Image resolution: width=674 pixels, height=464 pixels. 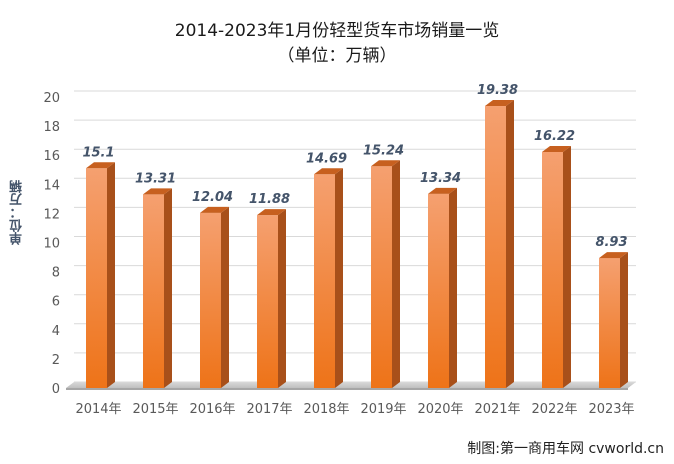 I want to click on data-label: 11.88, so click(x=269, y=199).